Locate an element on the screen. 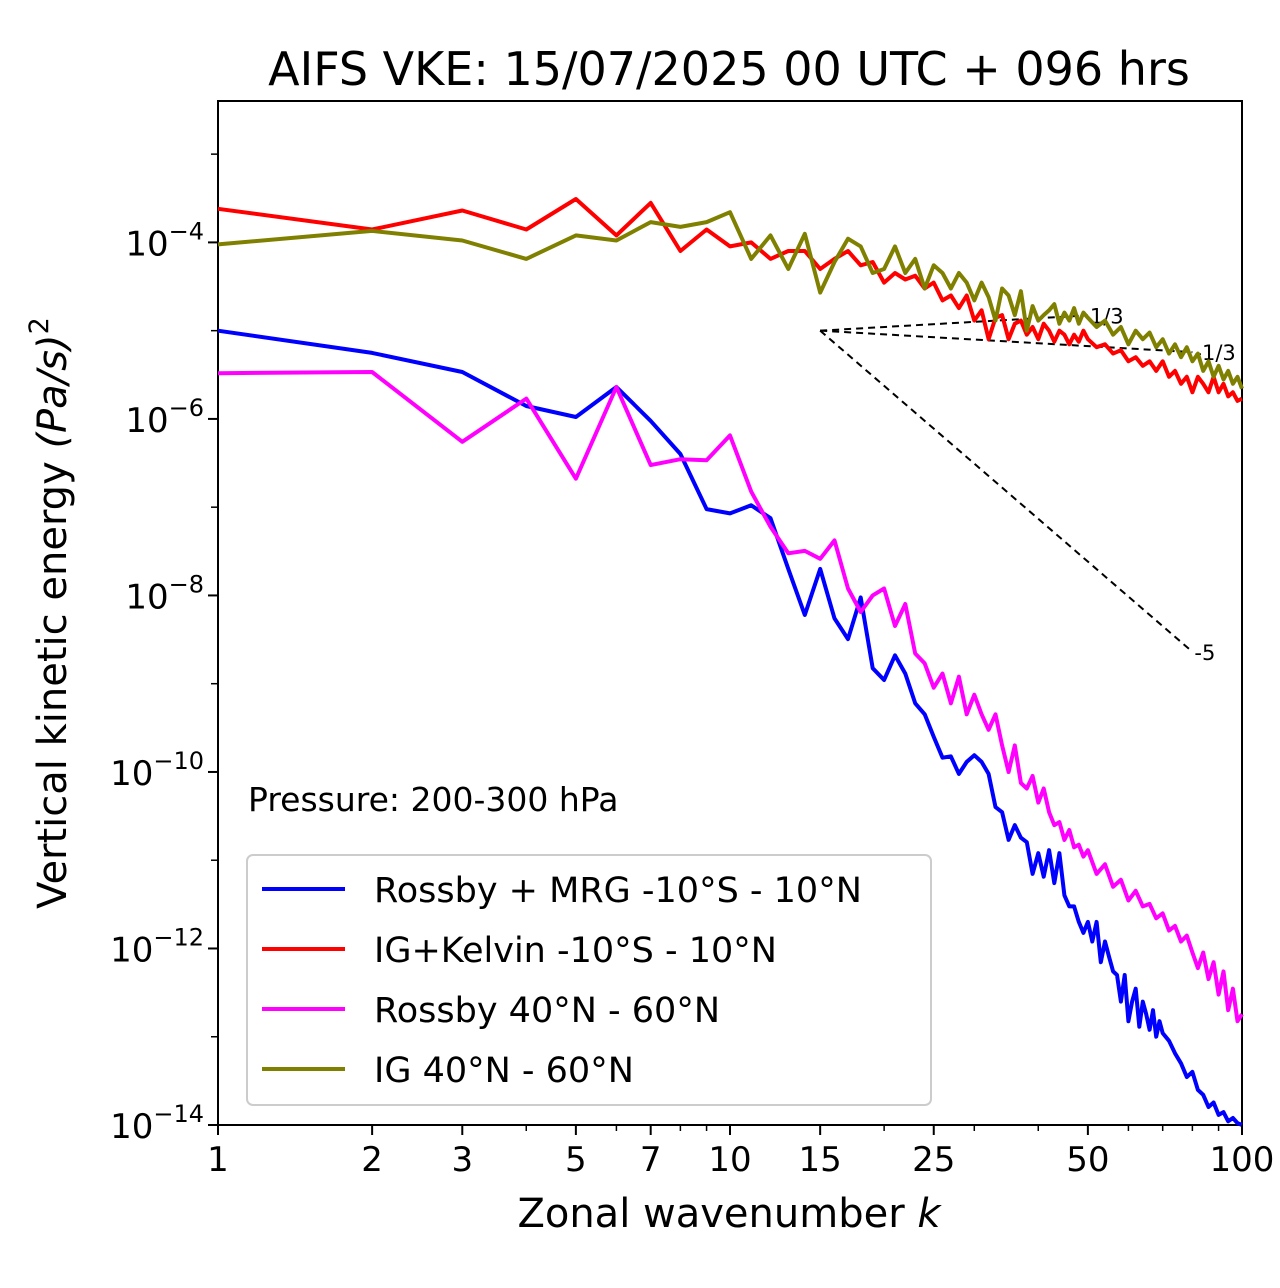 The height and width of the screenshot is (1288, 1280). y-tick-label--6: 10⁻⁶ is located at coordinates (164, 417).